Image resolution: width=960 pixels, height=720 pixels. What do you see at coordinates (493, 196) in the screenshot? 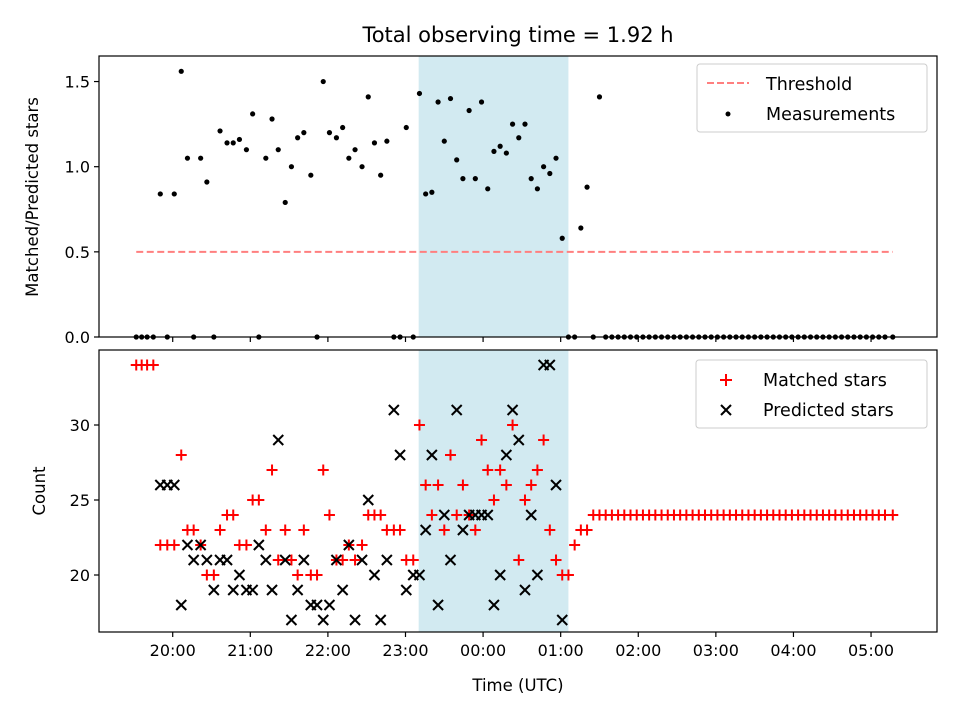
I see `top-shade-rect` at bounding box center [493, 196].